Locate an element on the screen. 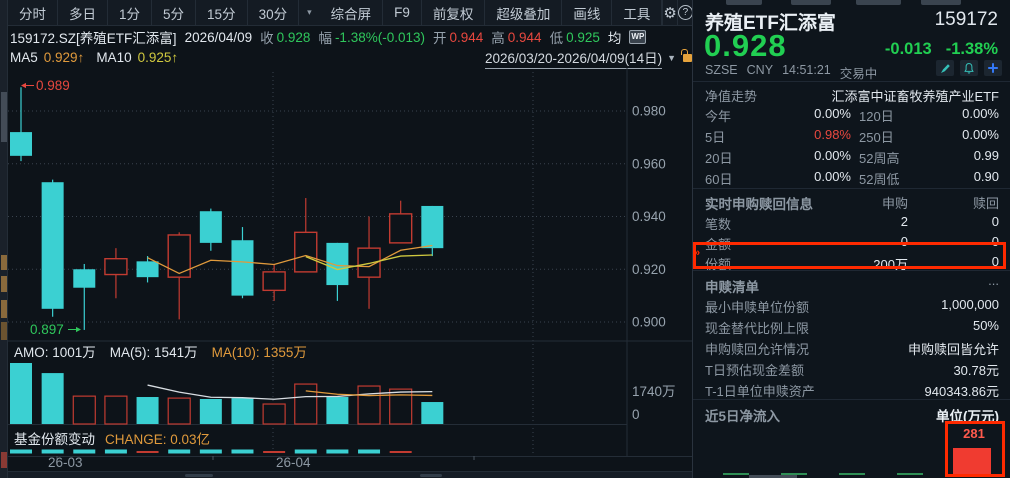  toolbar-action-工具: 工具 is located at coordinates (637, 12).